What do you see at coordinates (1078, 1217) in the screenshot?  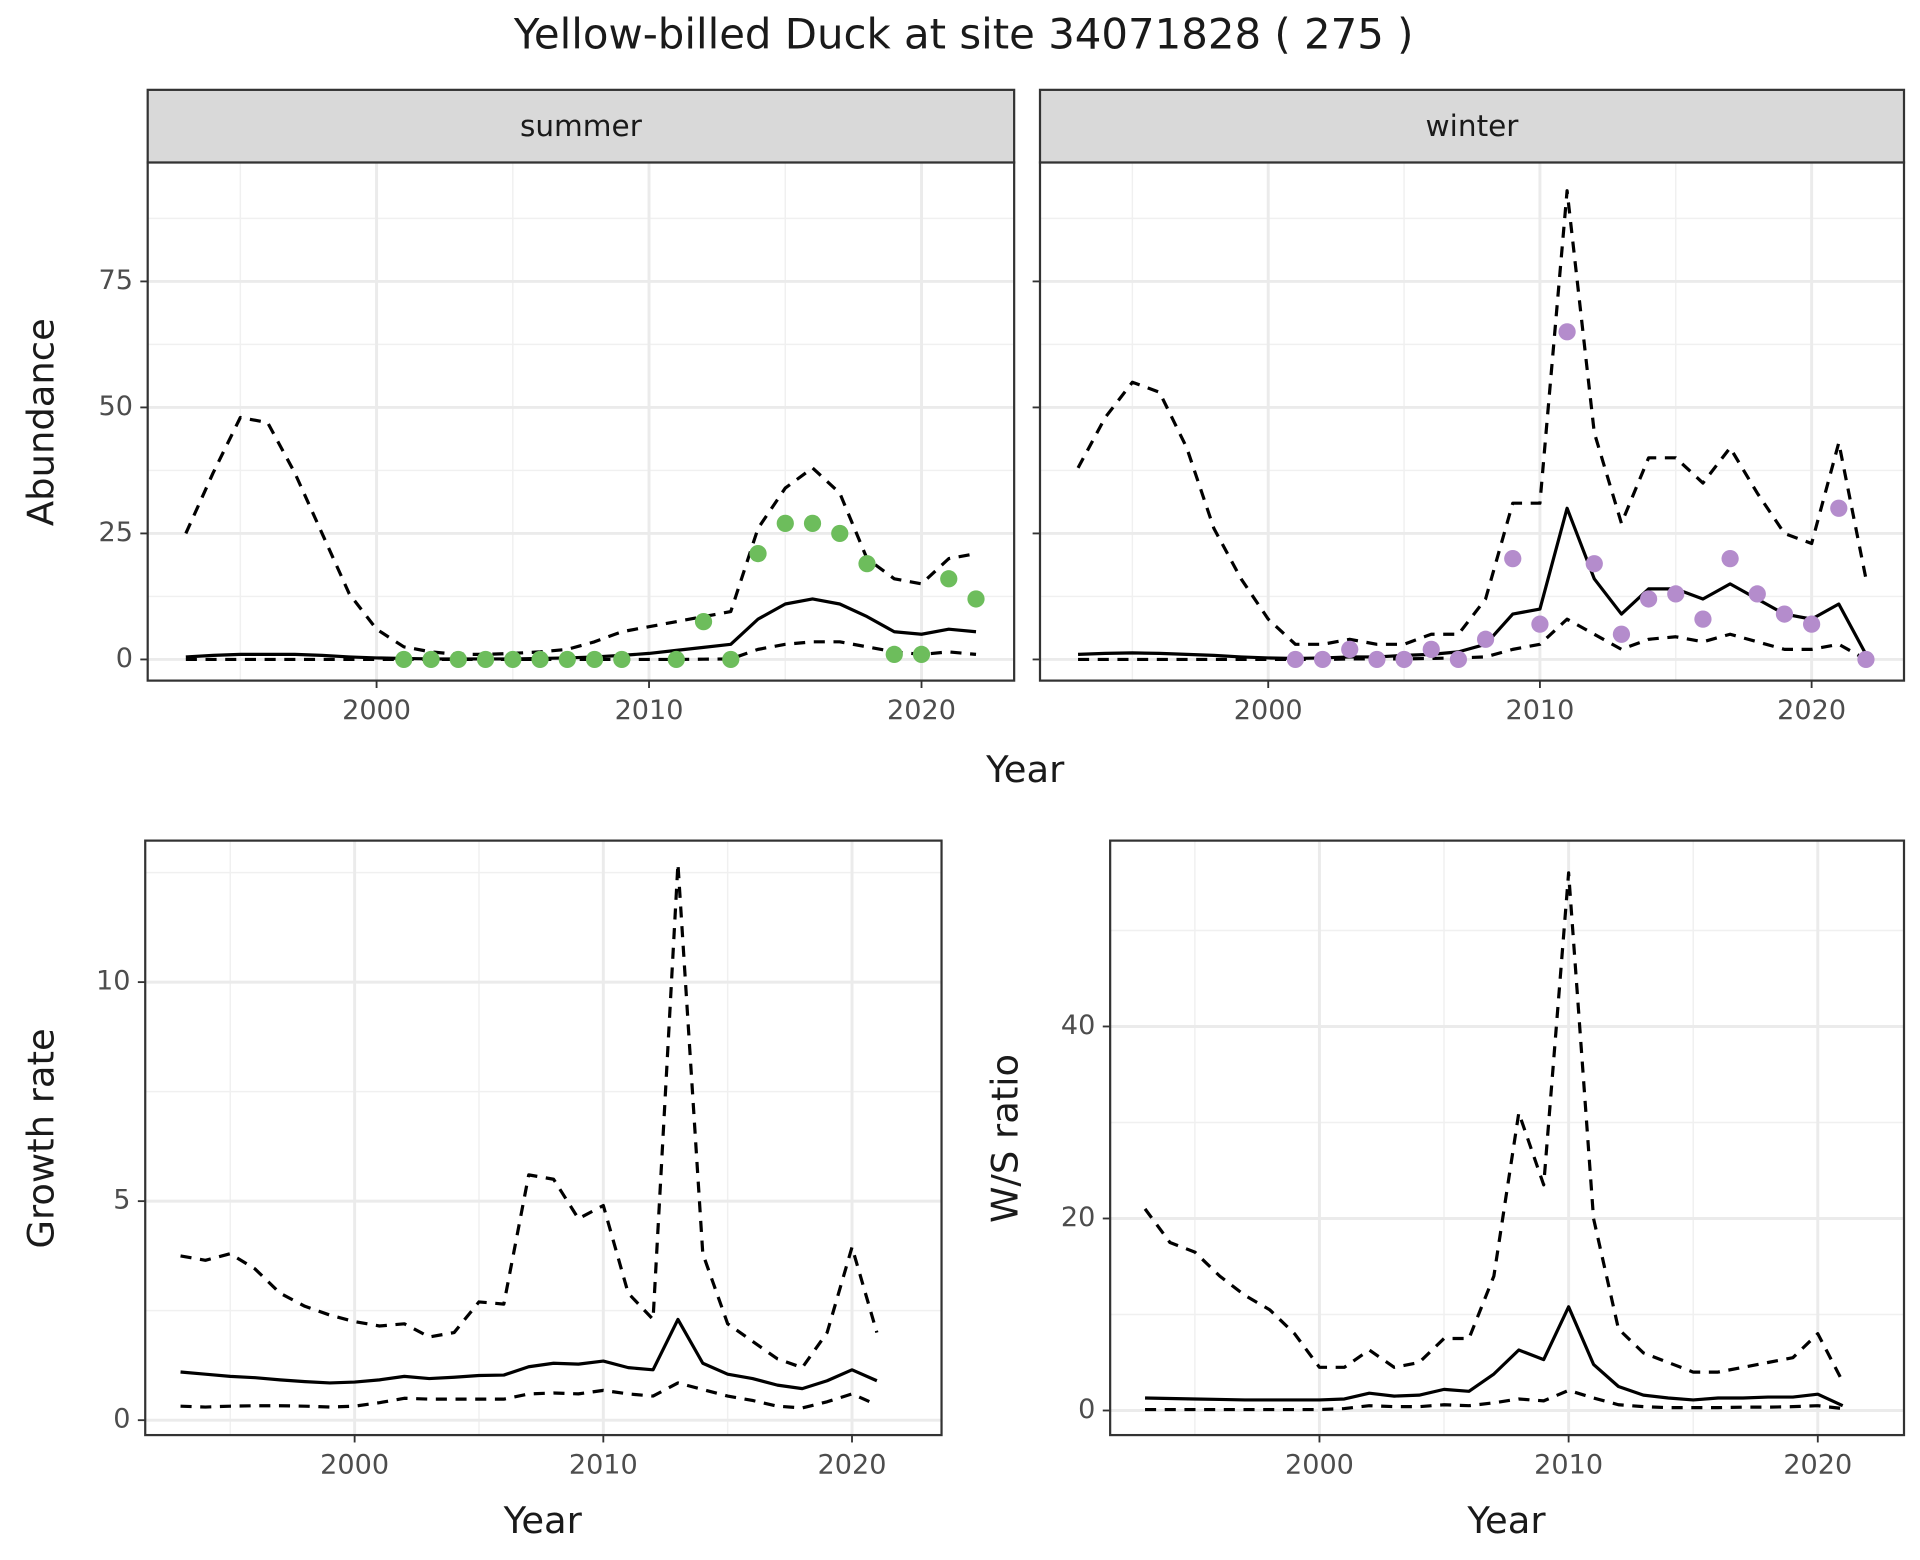 I see `y-tick-label: 20` at bounding box center [1078, 1217].